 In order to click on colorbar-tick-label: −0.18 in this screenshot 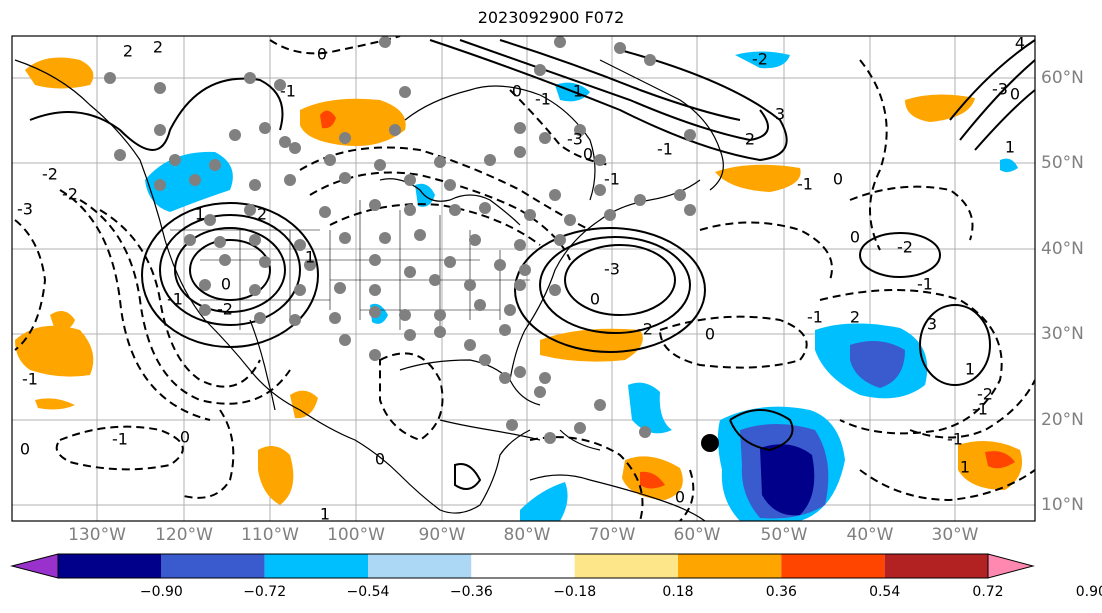, I will do `click(575, 592)`.